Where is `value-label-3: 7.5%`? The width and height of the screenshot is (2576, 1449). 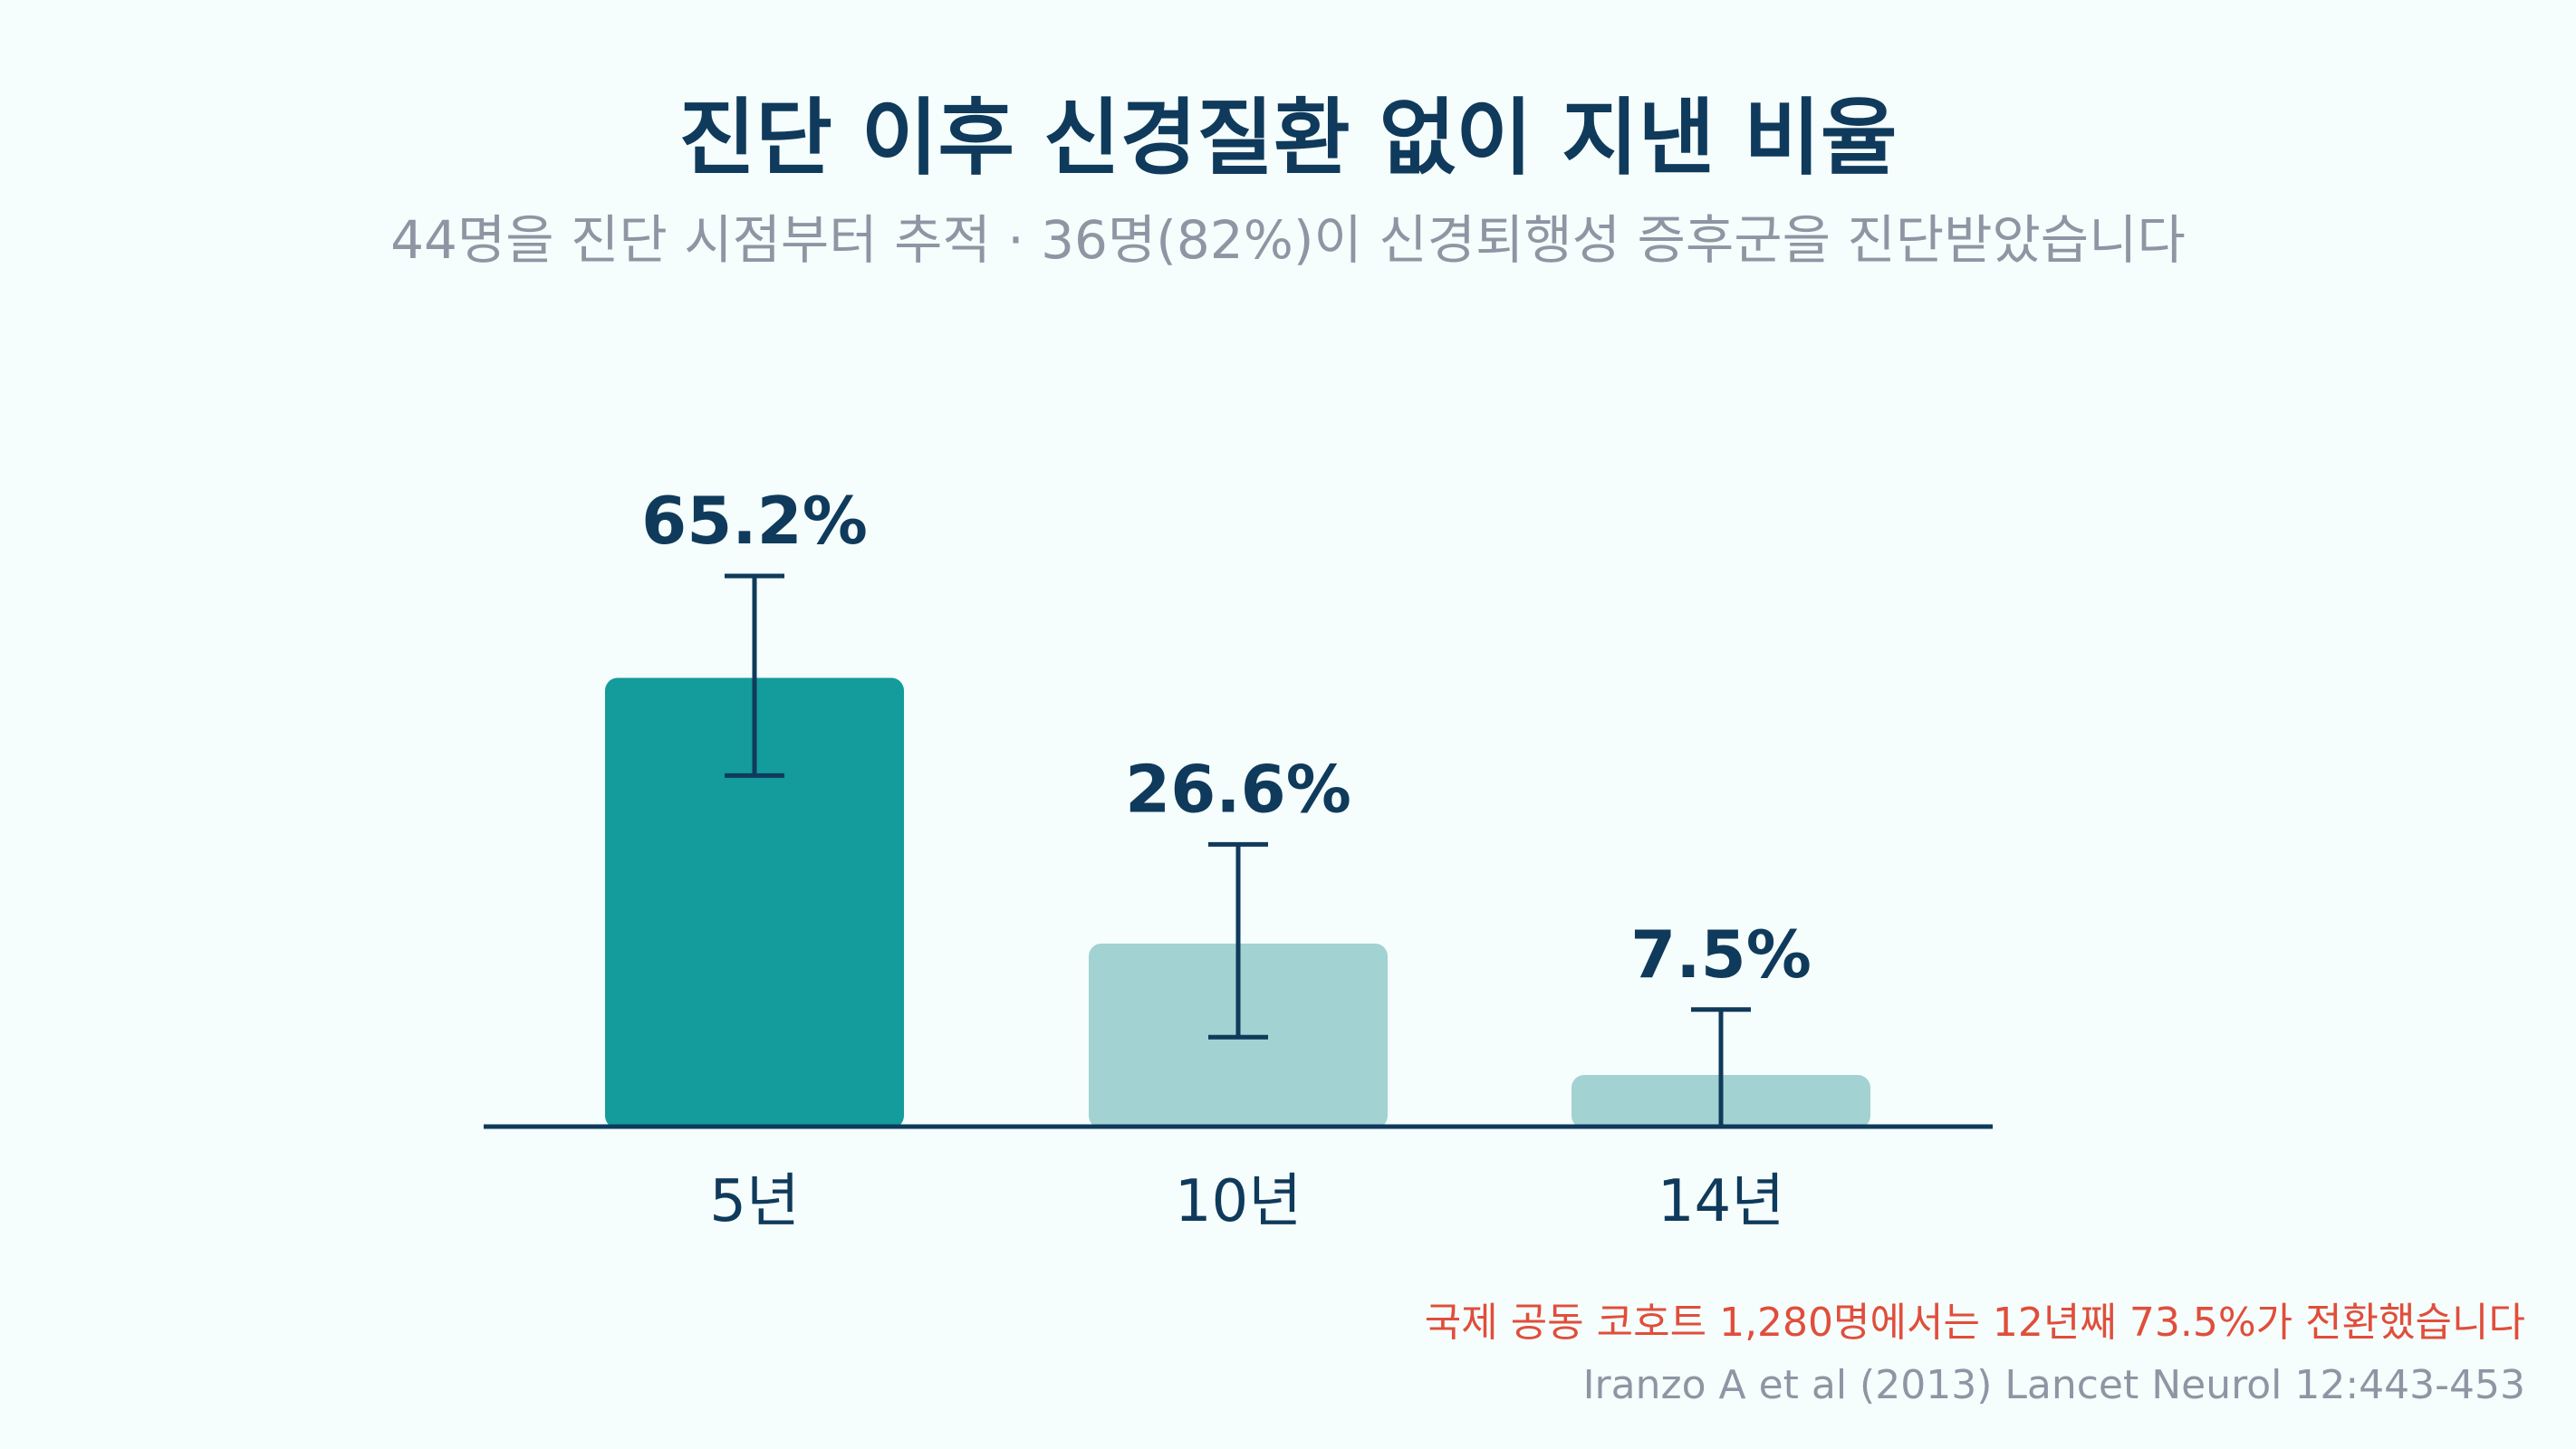 value-label-3: 7.5% is located at coordinates (1721, 954).